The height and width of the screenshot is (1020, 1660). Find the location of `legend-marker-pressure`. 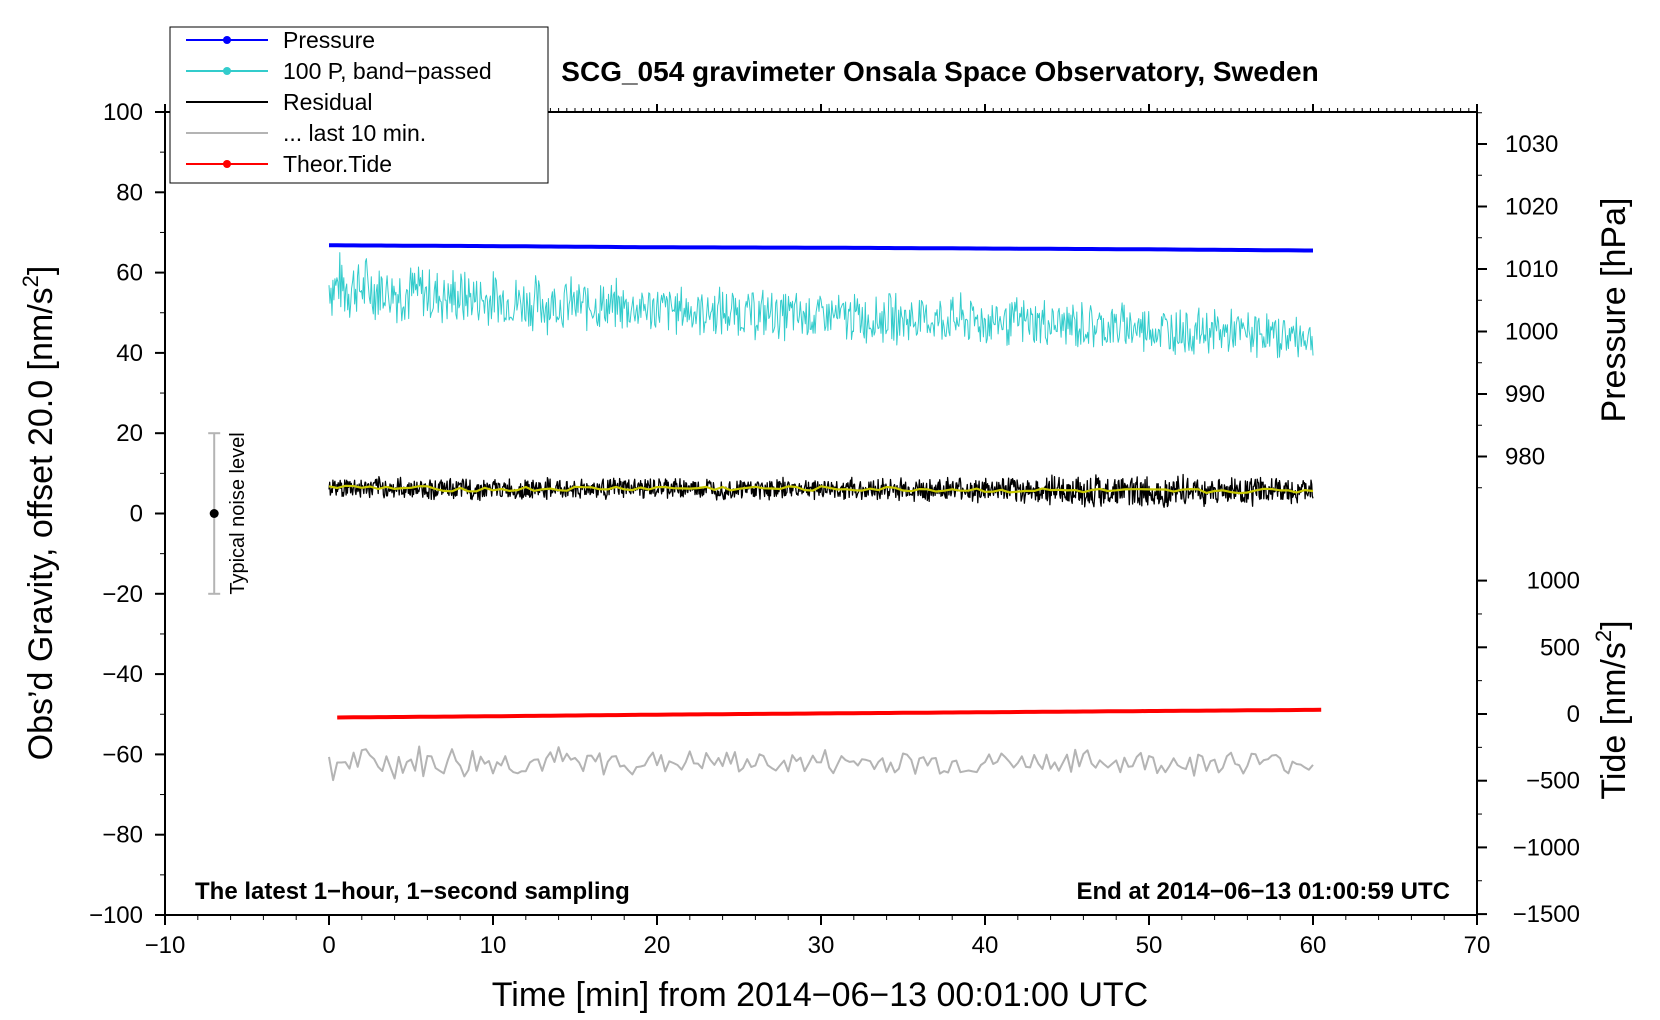

legend-marker-pressure is located at coordinates (227, 40).